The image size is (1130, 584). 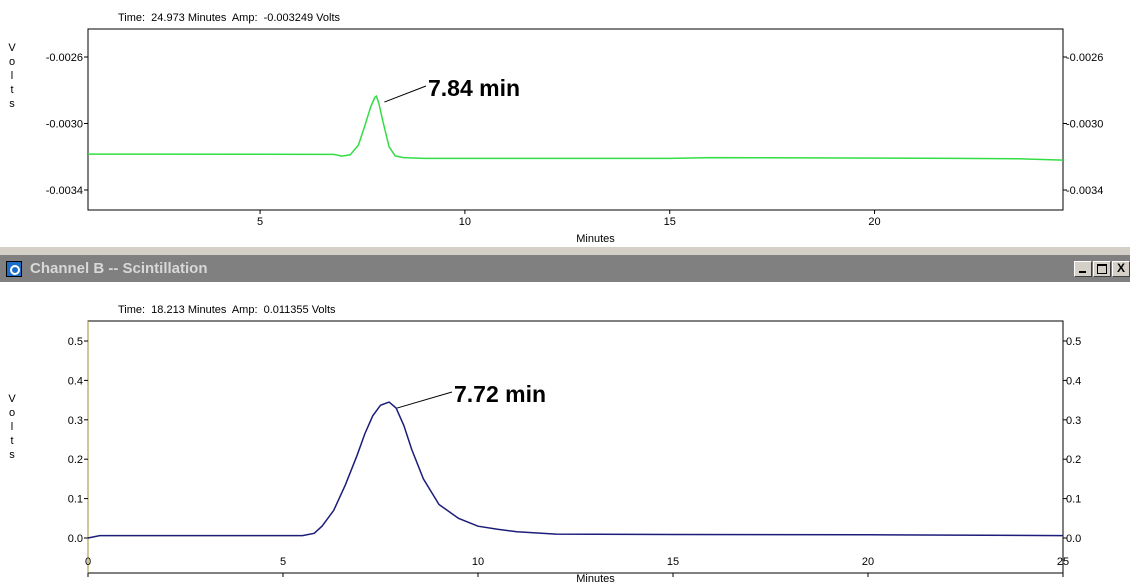 I want to click on y-tick-label-right: -0.0034, so click(x=1084, y=191).